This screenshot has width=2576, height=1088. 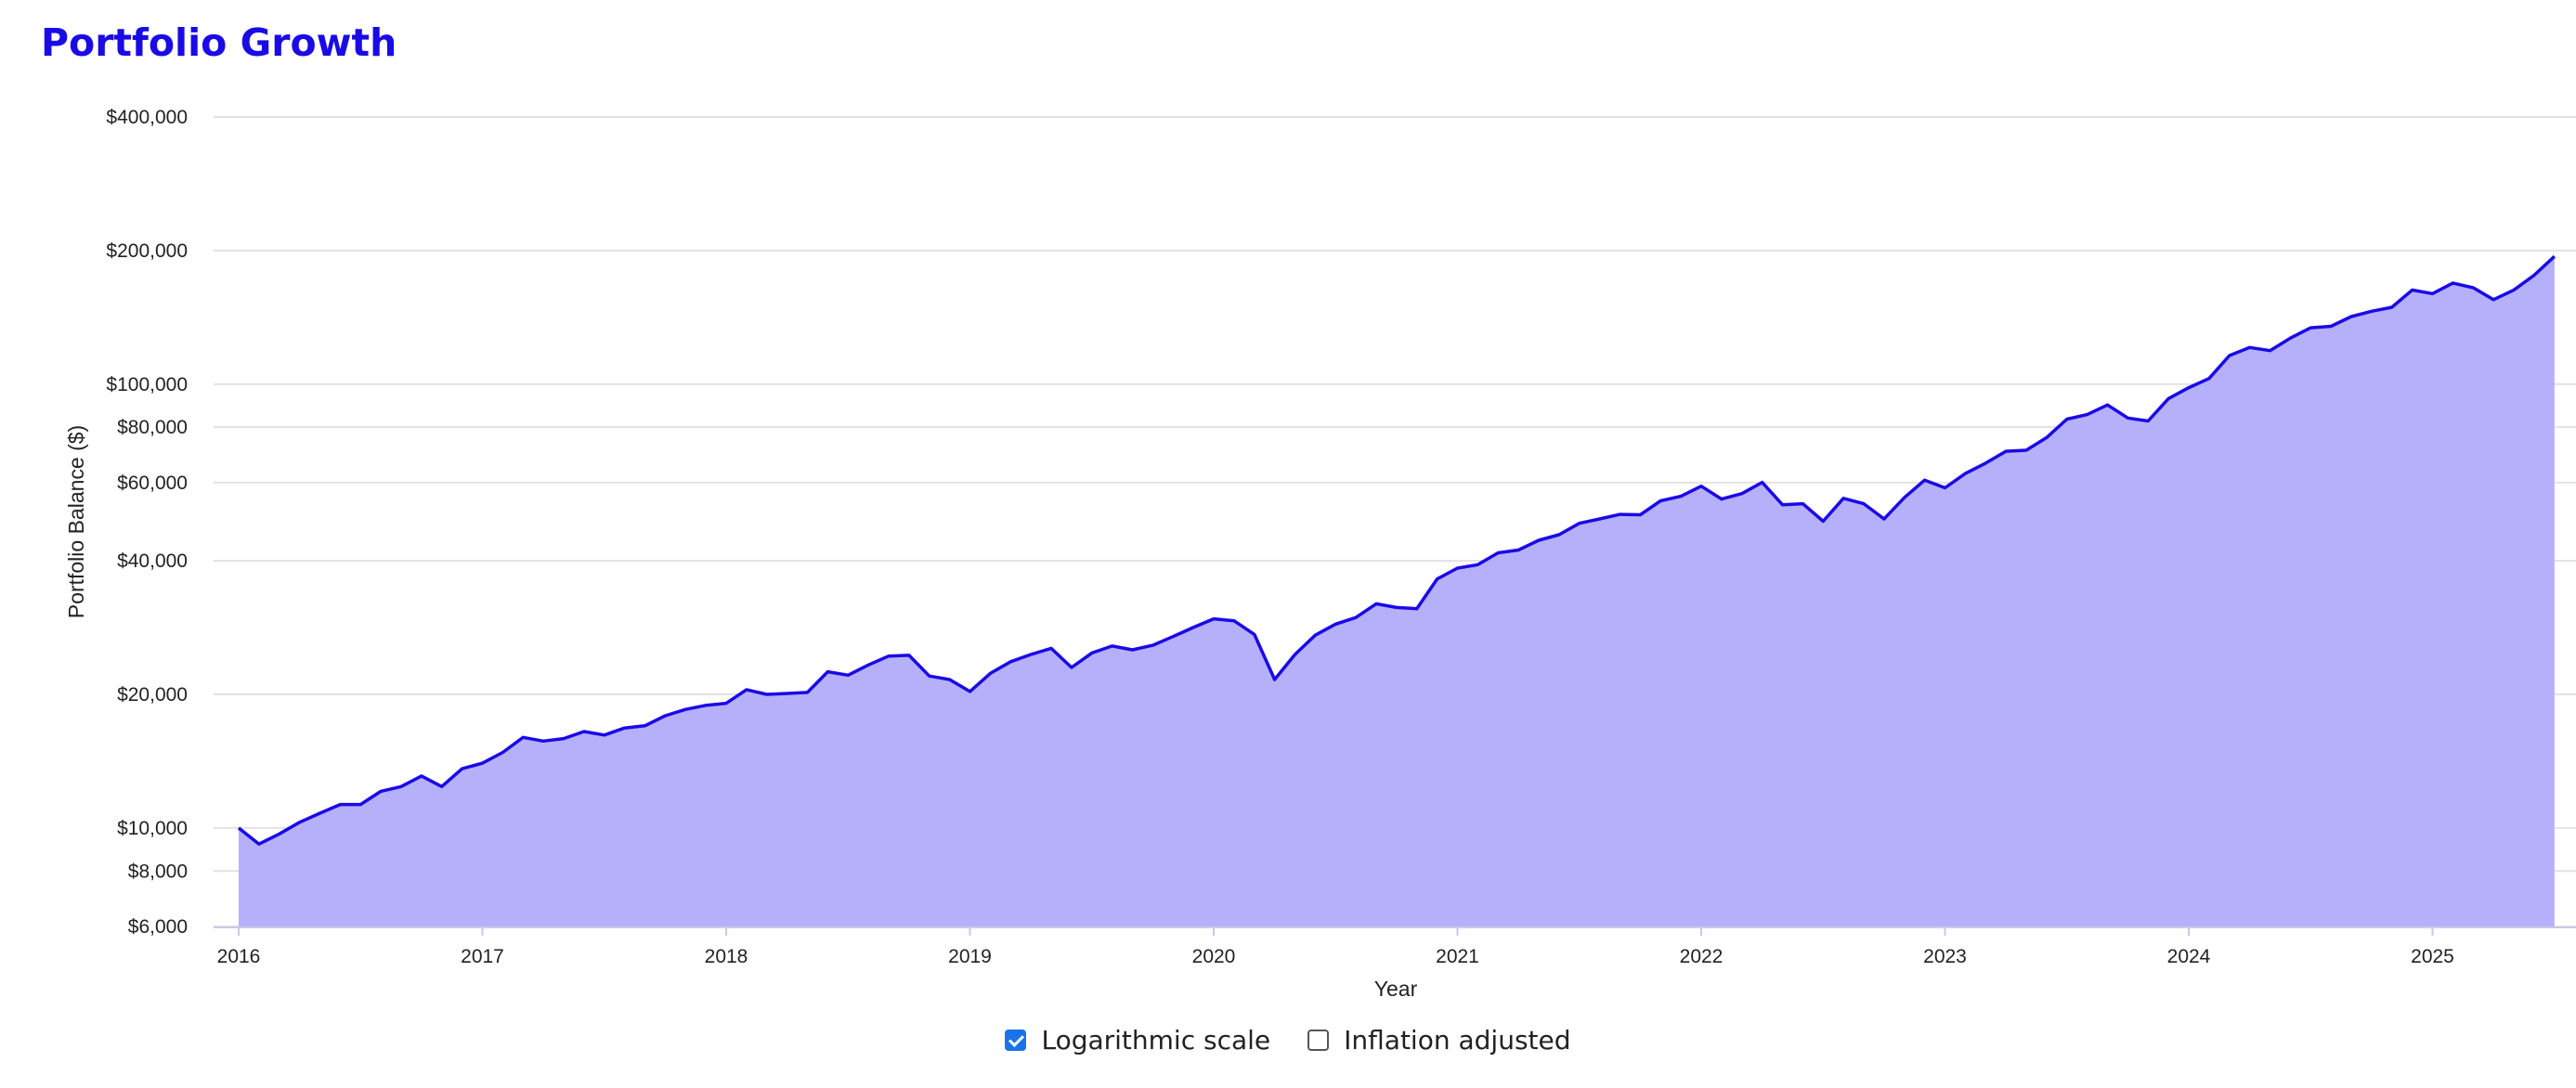 What do you see at coordinates (152, 427) in the screenshot?
I see `y-tick-label: $80,000` at bounding box center [152, 427].